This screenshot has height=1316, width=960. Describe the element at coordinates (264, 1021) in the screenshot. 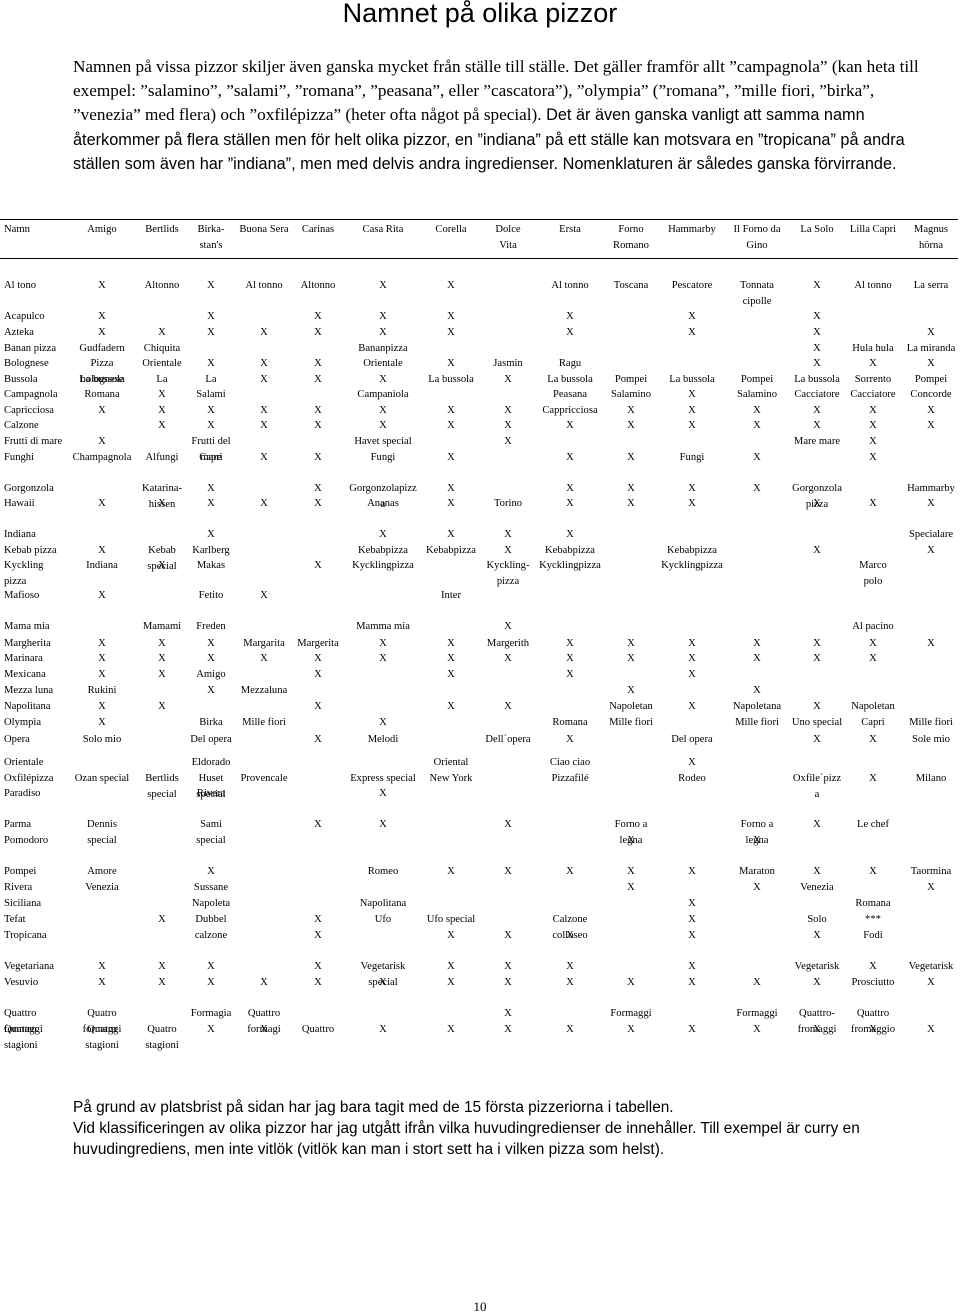

I see `table-cell: Quattro formagi` at that location.